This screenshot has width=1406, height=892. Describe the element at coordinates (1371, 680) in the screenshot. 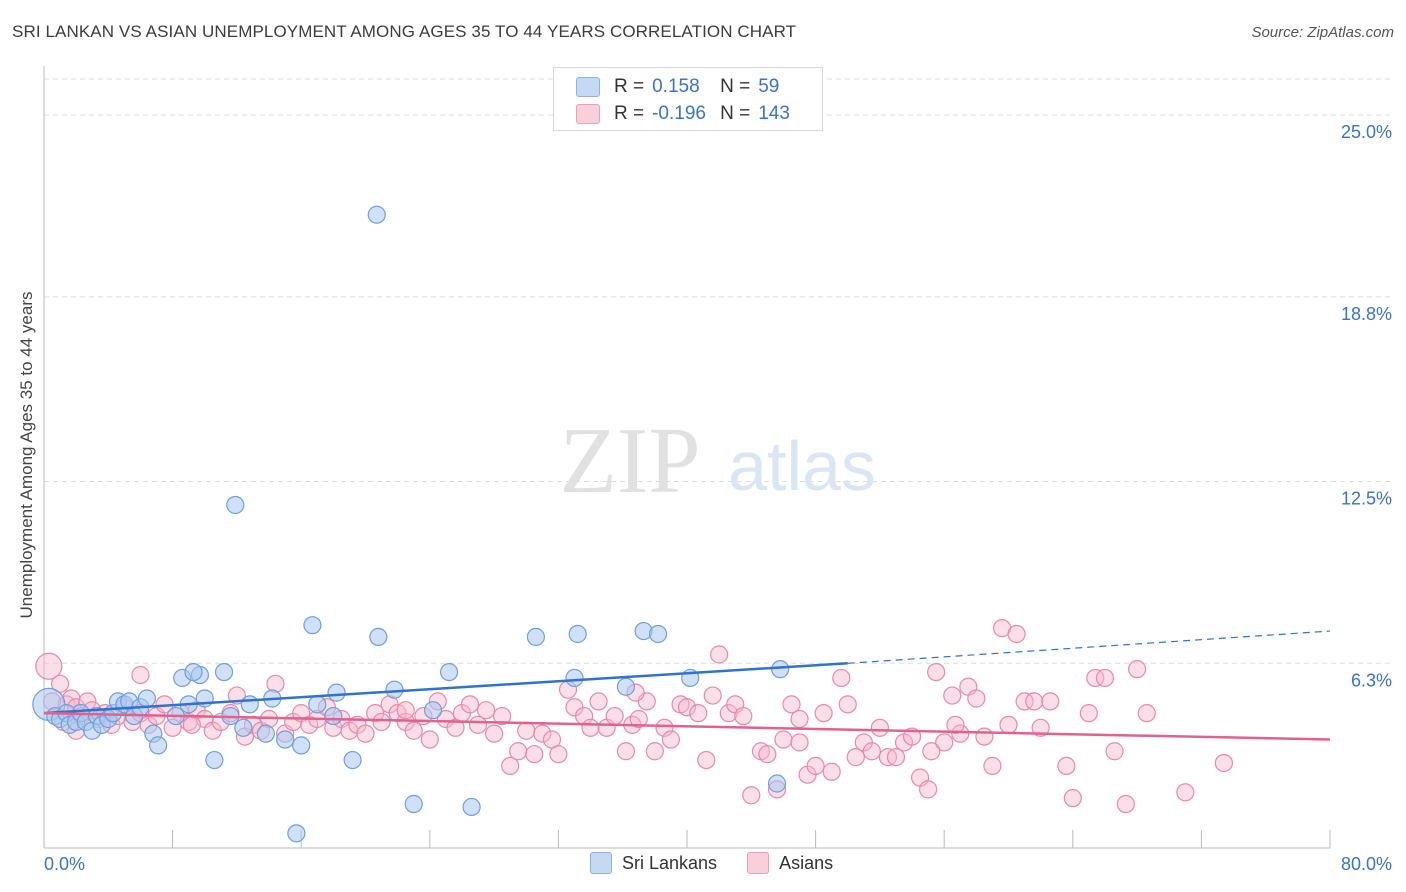

I see `y-tick-label: 6.3%` at that location.